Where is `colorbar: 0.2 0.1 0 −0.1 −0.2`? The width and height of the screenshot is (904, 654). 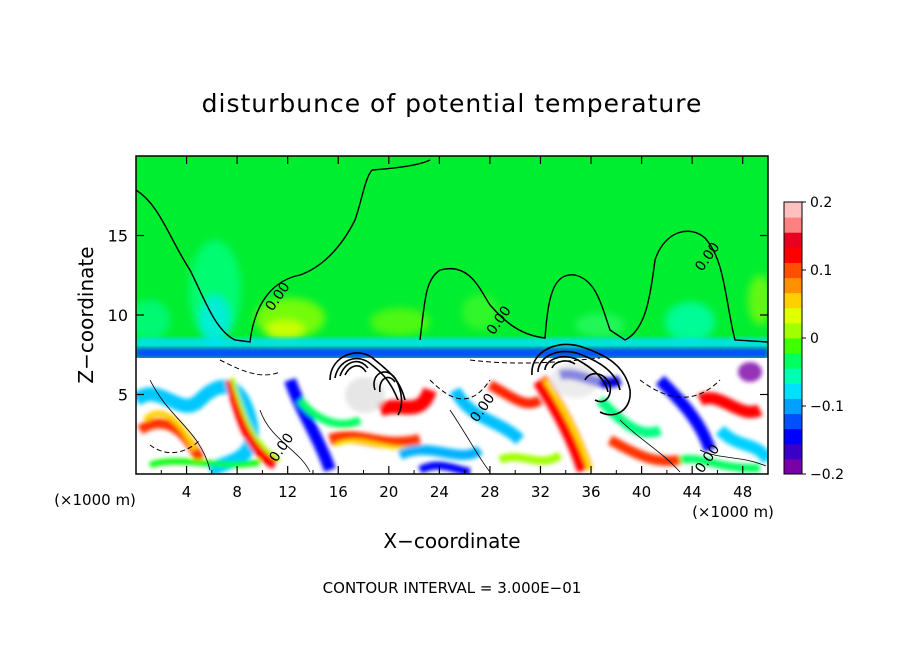
colorbar: 0.2 0.1 0 −0.1 −0.2 is located at coordinates (813, 339).